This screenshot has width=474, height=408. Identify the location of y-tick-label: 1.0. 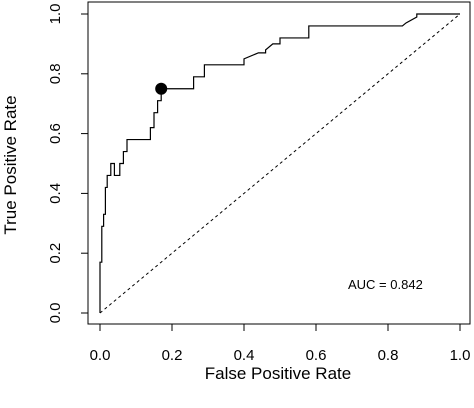
(55, 14).